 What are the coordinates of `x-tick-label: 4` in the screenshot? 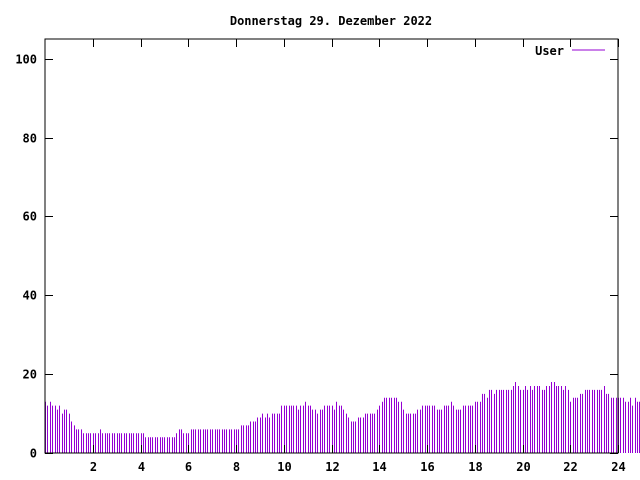 It's located at (141, 467).